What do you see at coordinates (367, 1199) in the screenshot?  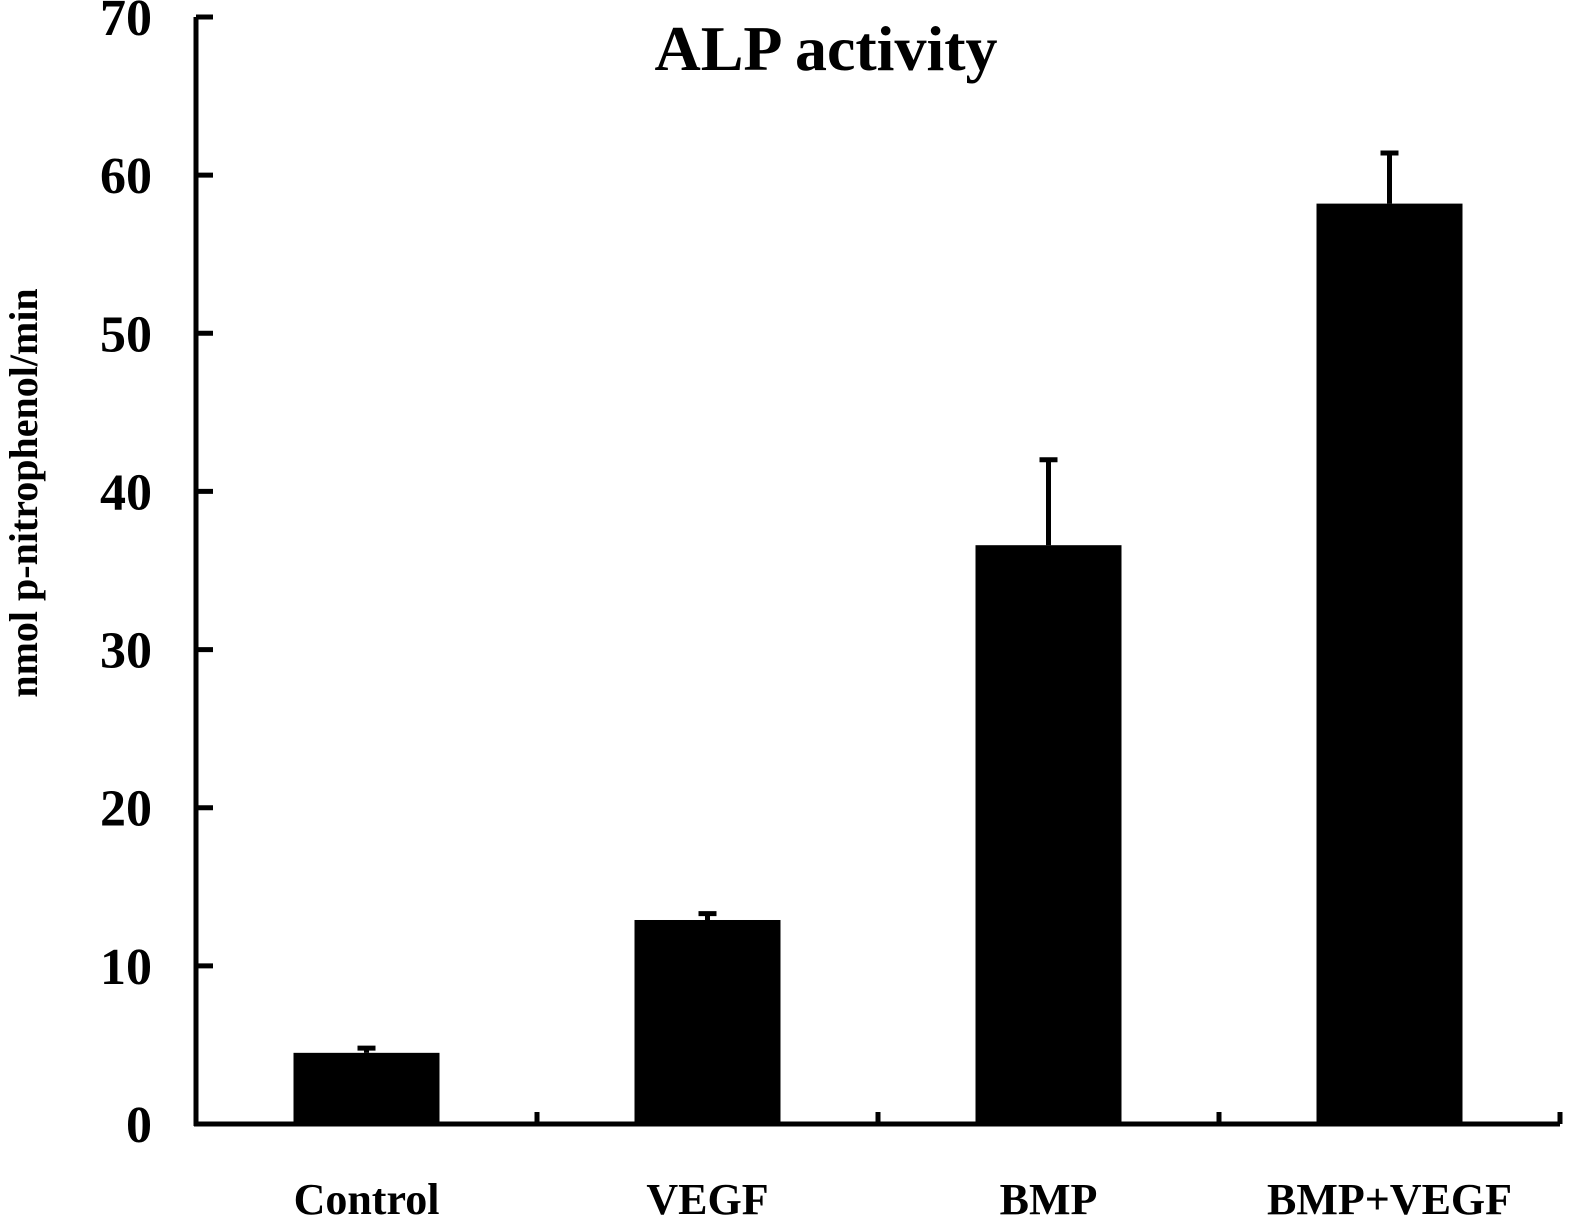 I see `category-label: Control` at bounding box center [367, 1199].